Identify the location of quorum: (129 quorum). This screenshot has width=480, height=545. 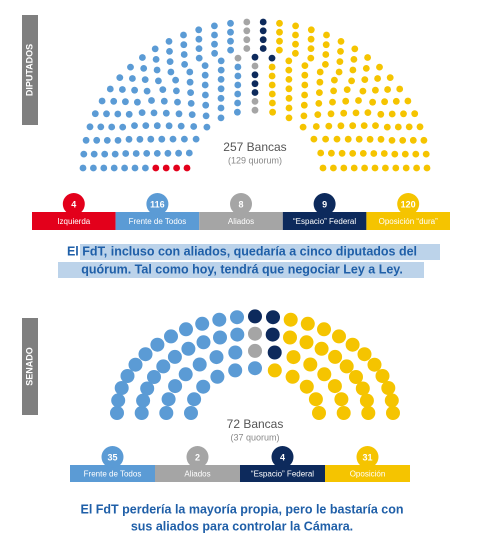
(255, 160).